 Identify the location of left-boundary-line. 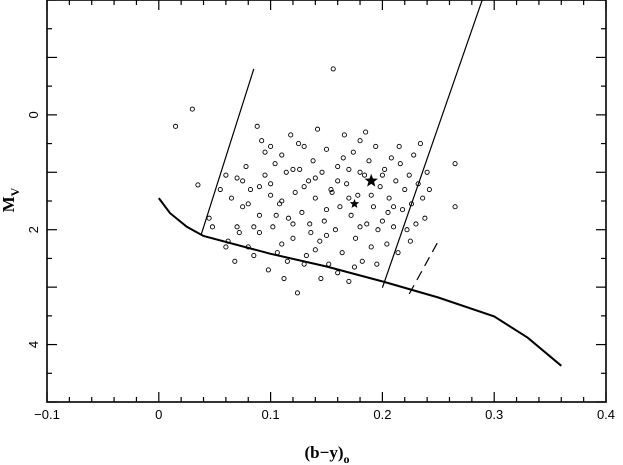
(227, 151).